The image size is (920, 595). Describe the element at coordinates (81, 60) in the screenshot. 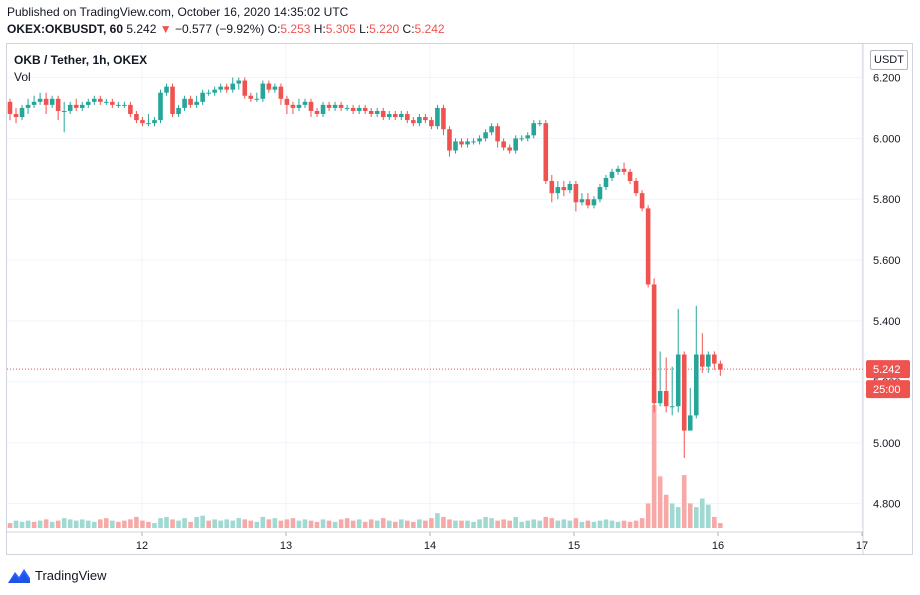

I see `chart-legend-title: OKB / Tether, 1h, OKEX` at that location.